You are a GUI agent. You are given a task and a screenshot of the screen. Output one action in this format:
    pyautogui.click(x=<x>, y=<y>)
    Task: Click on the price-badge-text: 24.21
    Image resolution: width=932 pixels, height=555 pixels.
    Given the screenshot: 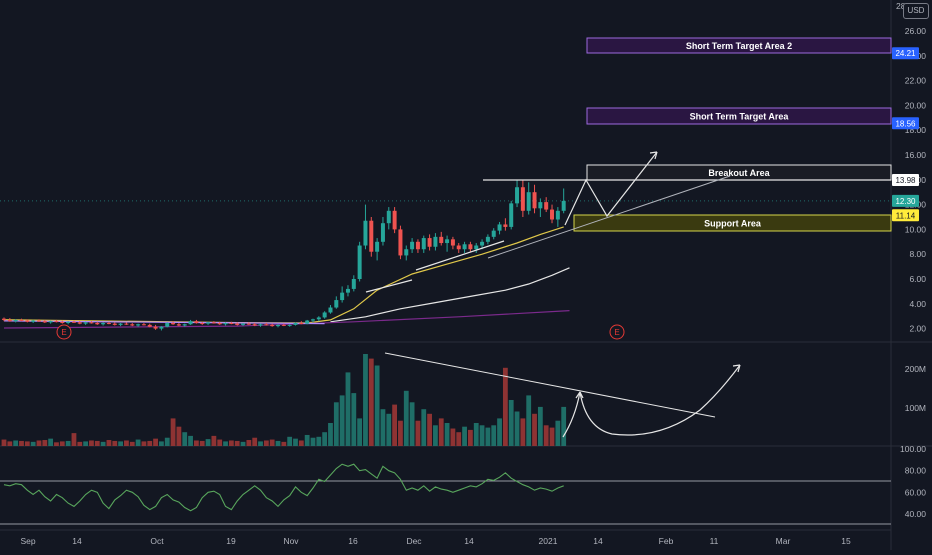 What is the action you would take?
    pyautogui.click(x=905, y=53)
    